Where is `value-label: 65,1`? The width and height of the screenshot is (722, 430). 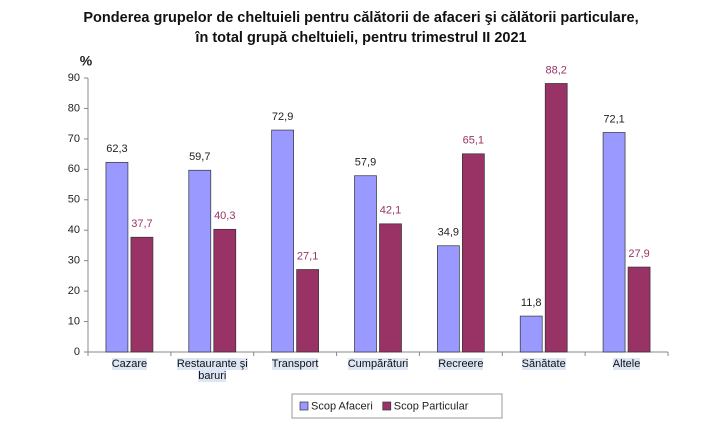 value-label: 65,1 is located at coordinates (473, 141).